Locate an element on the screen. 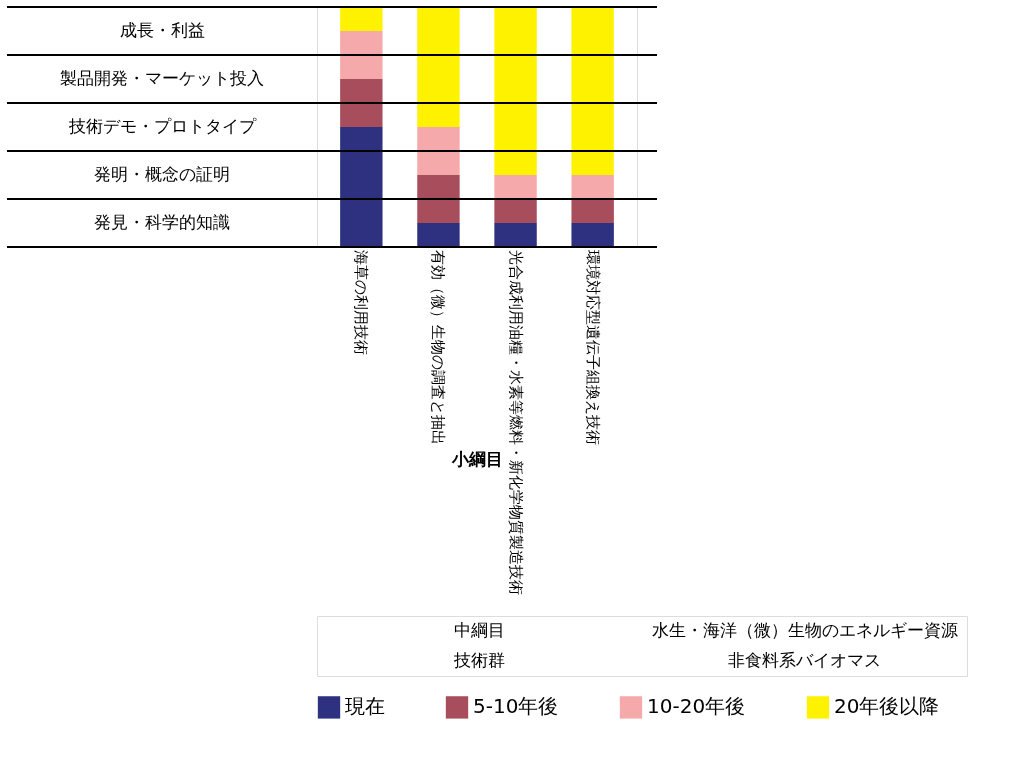 The width and height of the screenshot is (1018, 766). legend-label: 20年後以降 is located at coordinates (887, 706).